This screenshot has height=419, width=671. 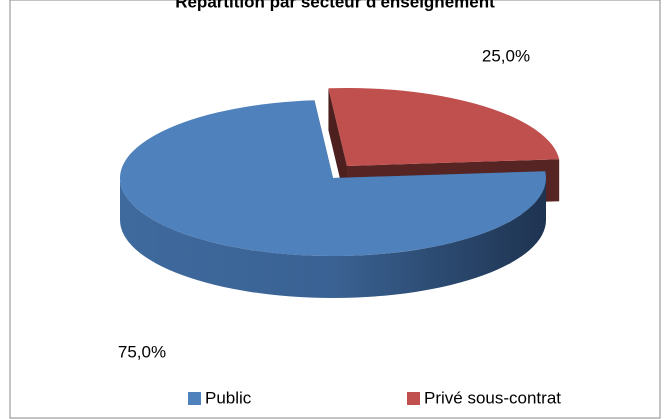 I want to click on data-label: 25,0%, so click(x=506, y=55).